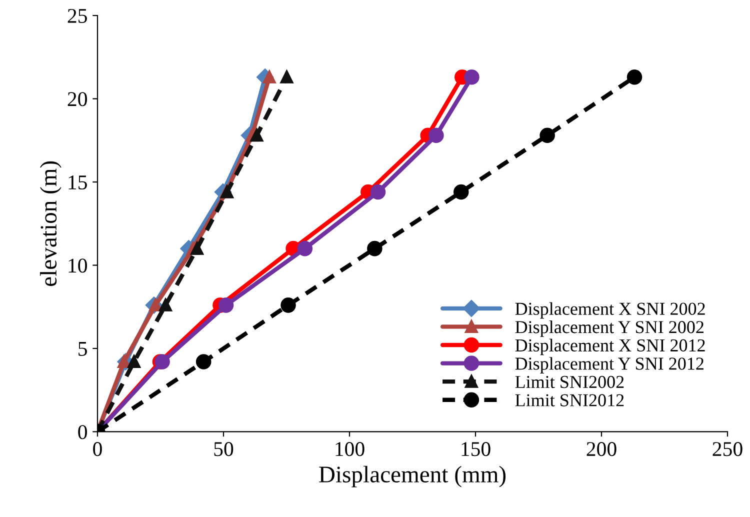 Image resolution: width=750 pixels, height=517 pixels. What do you see at coordinates (97, 449) in the screenshot?
I see `x-tick-label: 0` at bounding box center [97, 449].